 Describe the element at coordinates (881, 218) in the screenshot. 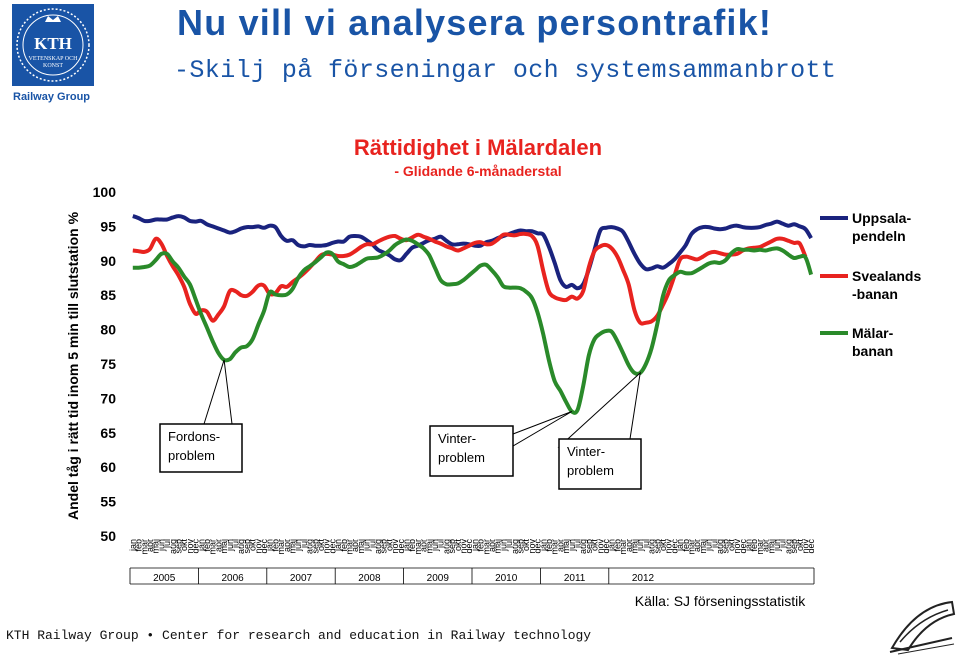

I see `legend-label: Uppsala-` at that location.